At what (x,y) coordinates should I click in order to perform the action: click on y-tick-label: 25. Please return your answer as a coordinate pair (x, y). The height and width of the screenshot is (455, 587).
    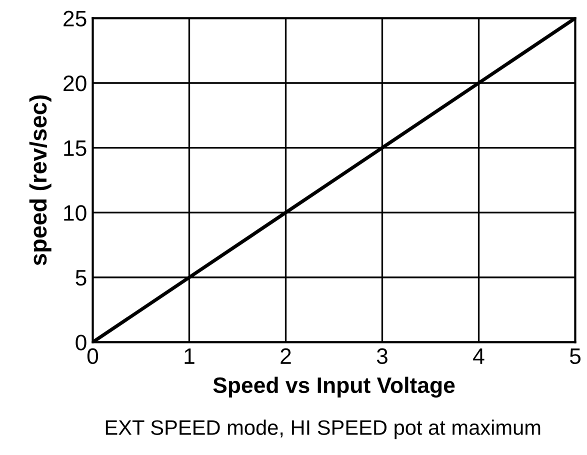
    Looking at the image, I should click on (75, 18).